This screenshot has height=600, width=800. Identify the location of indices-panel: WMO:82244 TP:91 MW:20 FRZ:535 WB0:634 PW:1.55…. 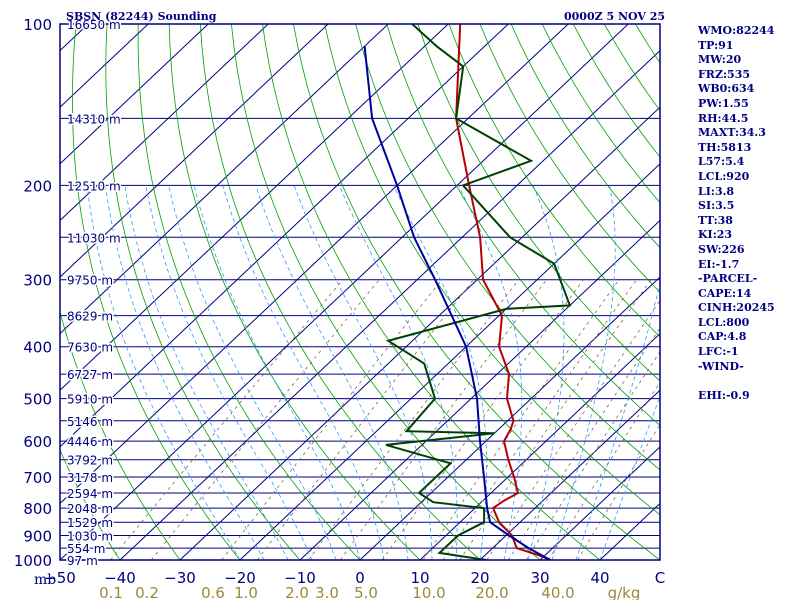
(748, 213).